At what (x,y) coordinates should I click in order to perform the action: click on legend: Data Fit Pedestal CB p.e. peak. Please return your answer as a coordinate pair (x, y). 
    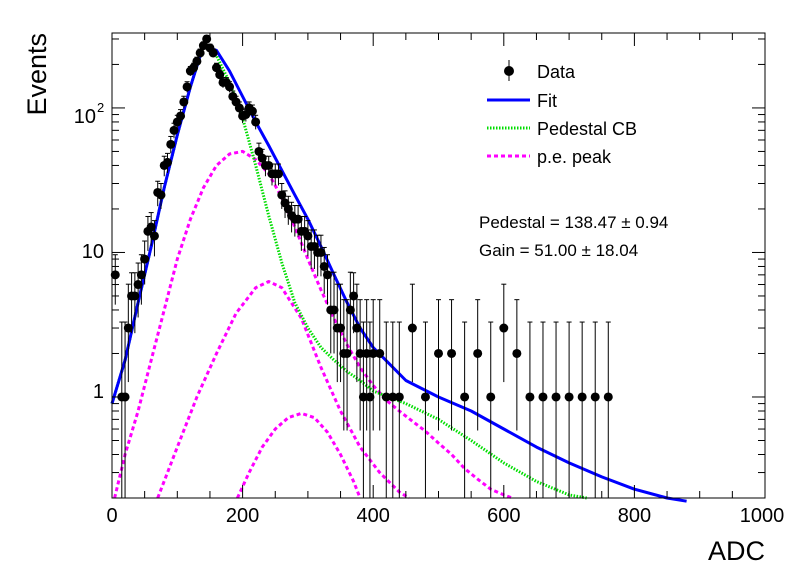
    Looking at the image, I should click on (562, 113).